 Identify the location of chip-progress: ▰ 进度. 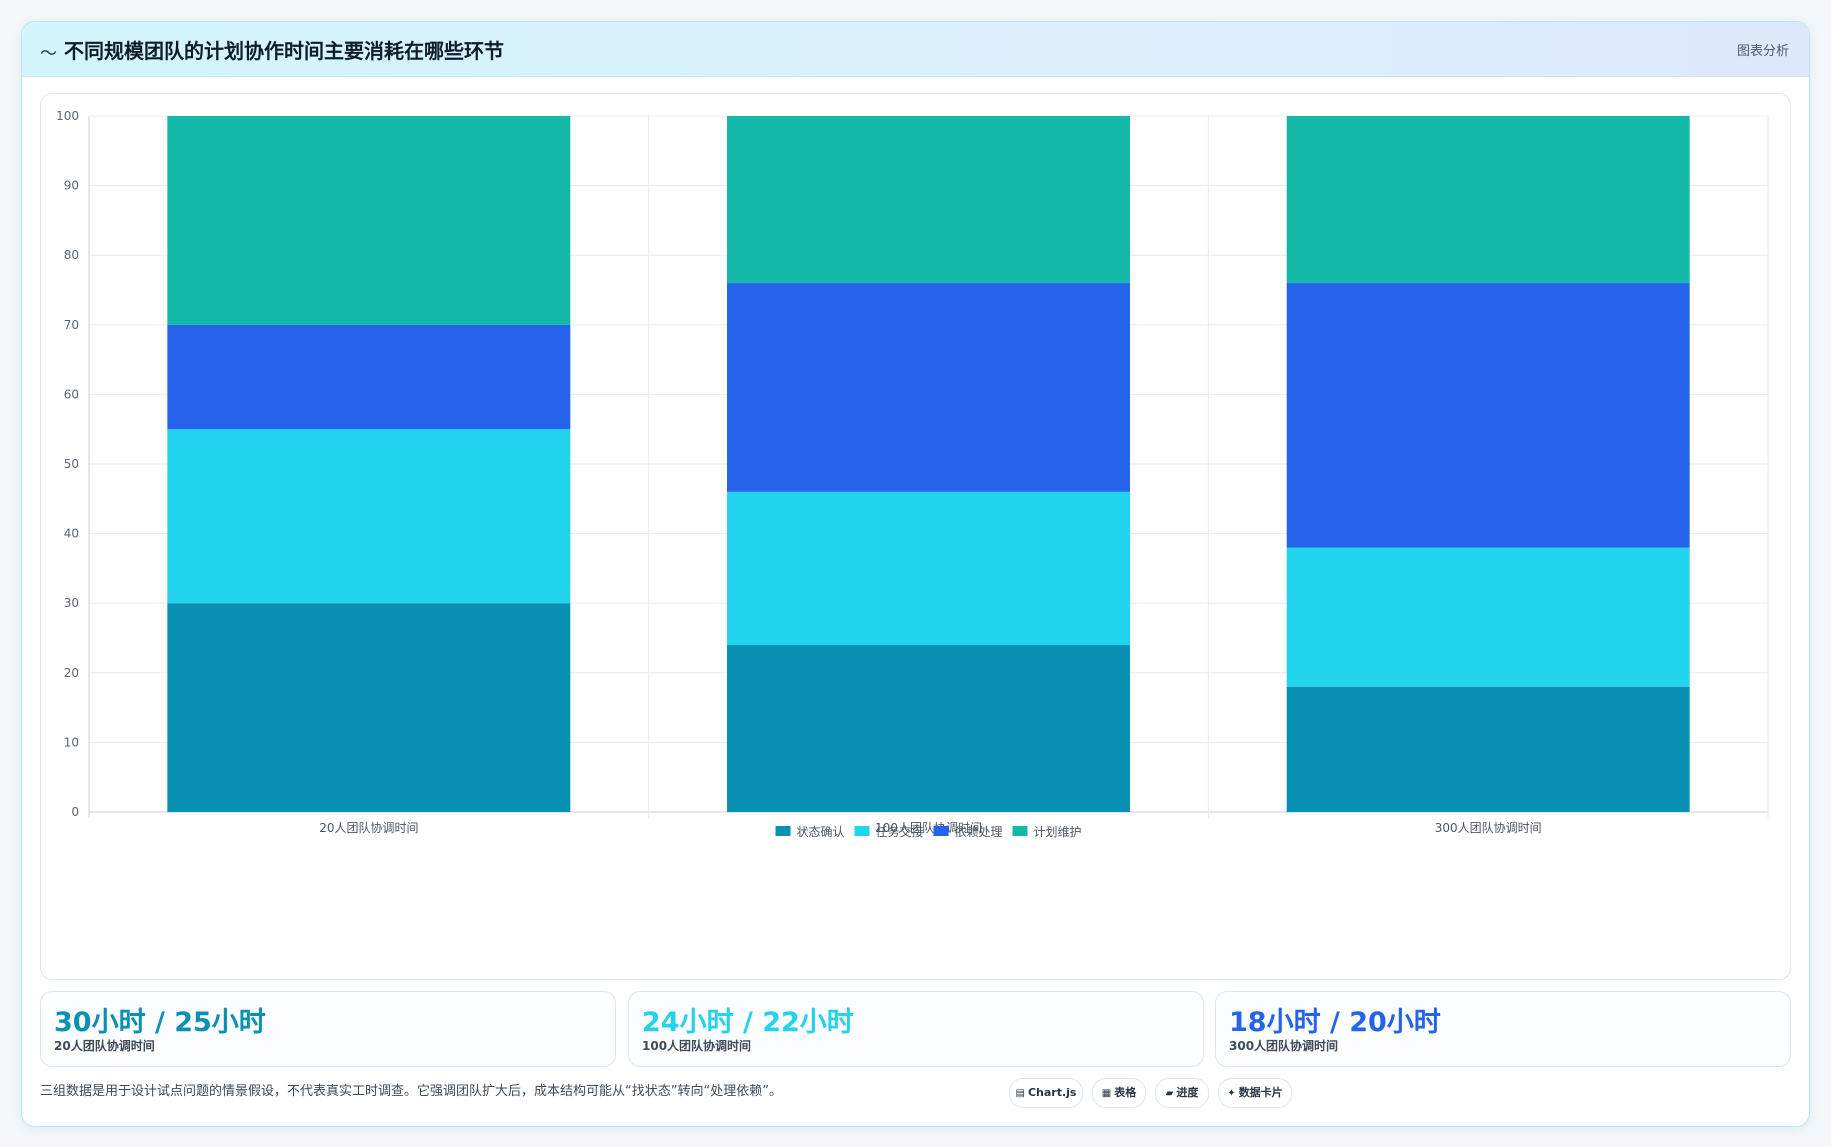
(1182, 1093).